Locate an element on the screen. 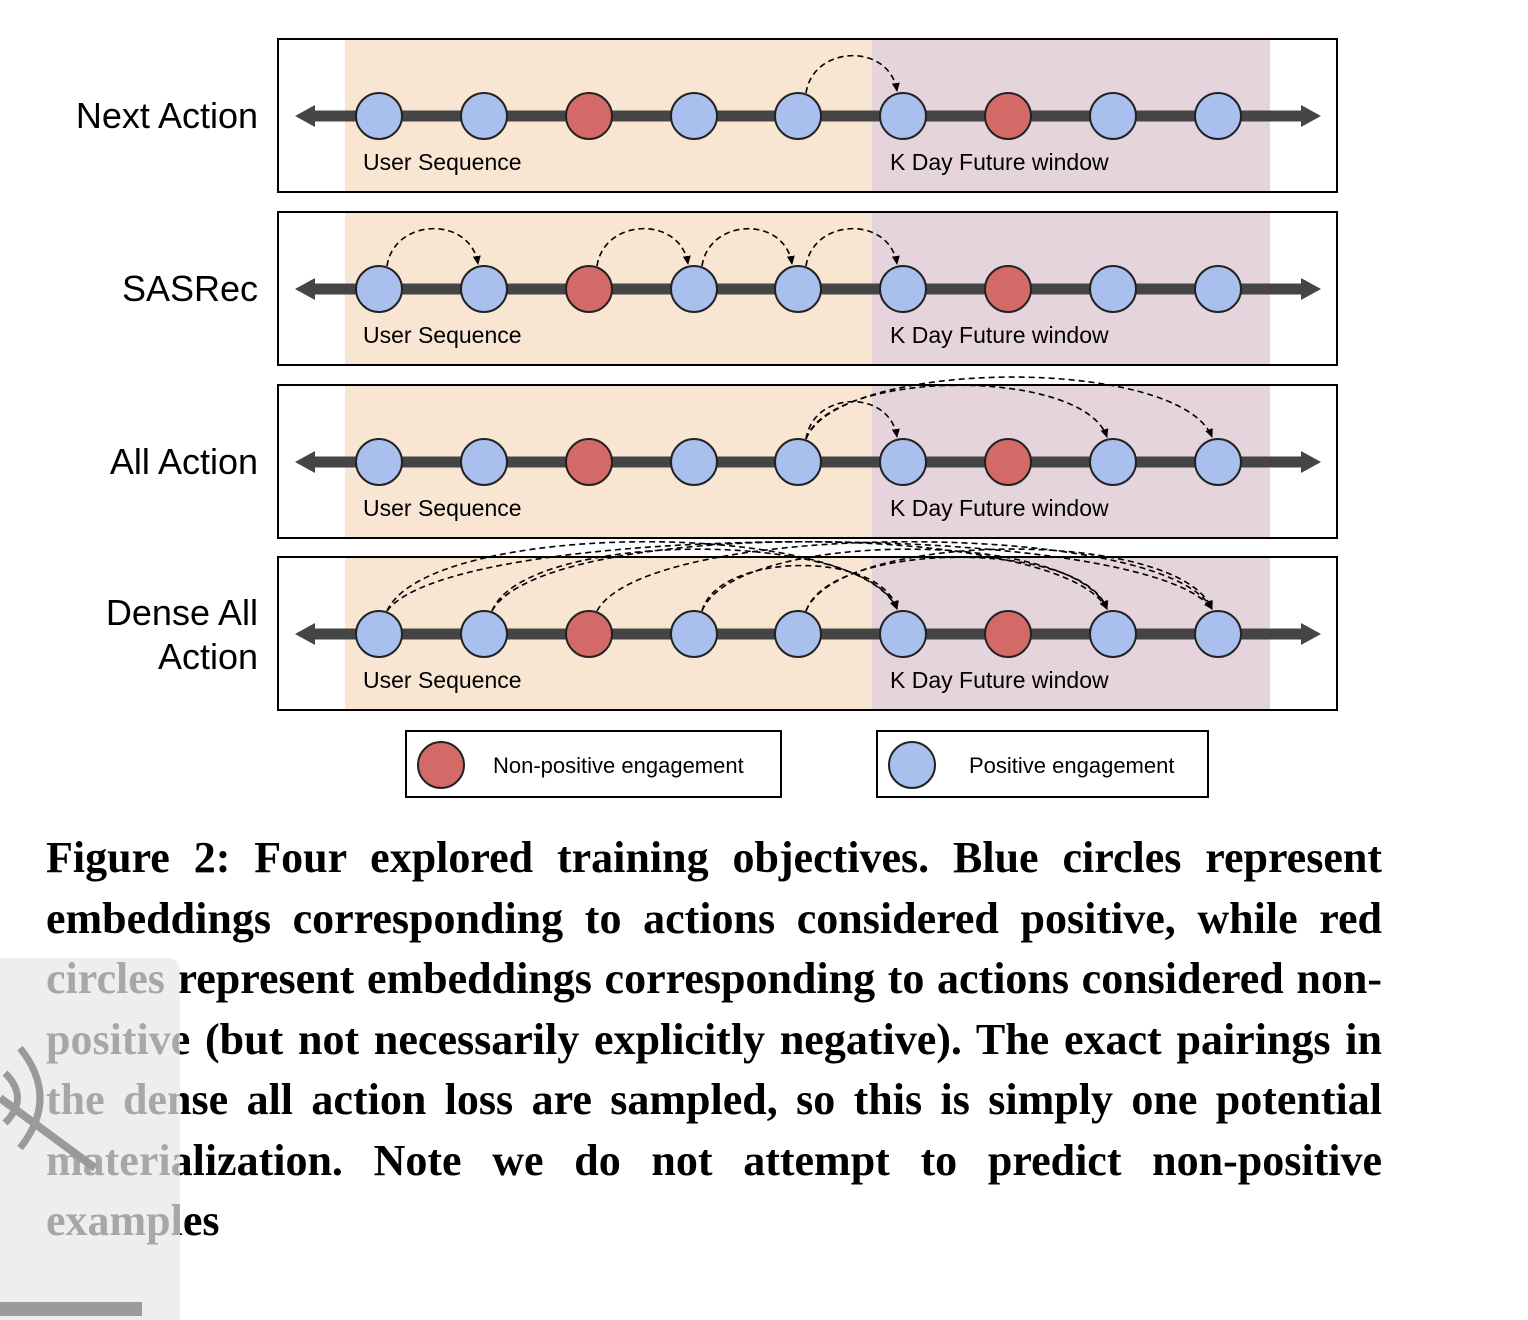  row-label: SASRec is located at coordinates (190, 288).